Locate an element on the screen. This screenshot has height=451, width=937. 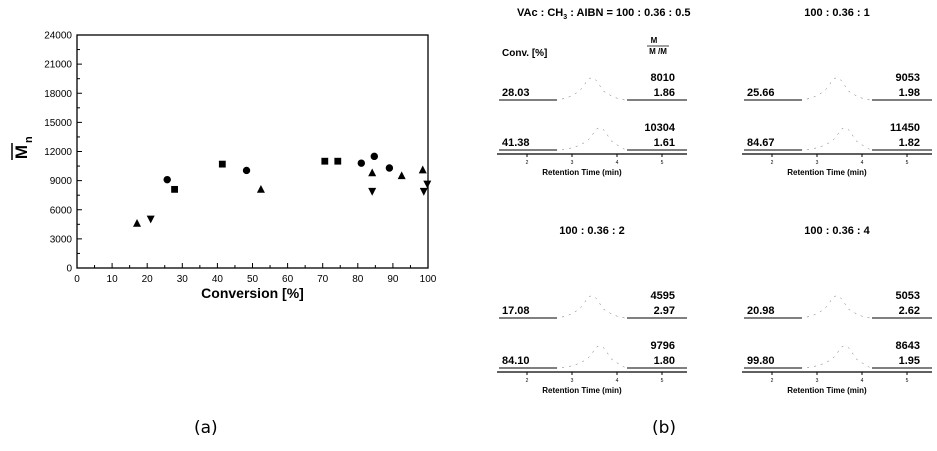
gpc-pdi-label: 2.97 is located at coordinates (664, 311).